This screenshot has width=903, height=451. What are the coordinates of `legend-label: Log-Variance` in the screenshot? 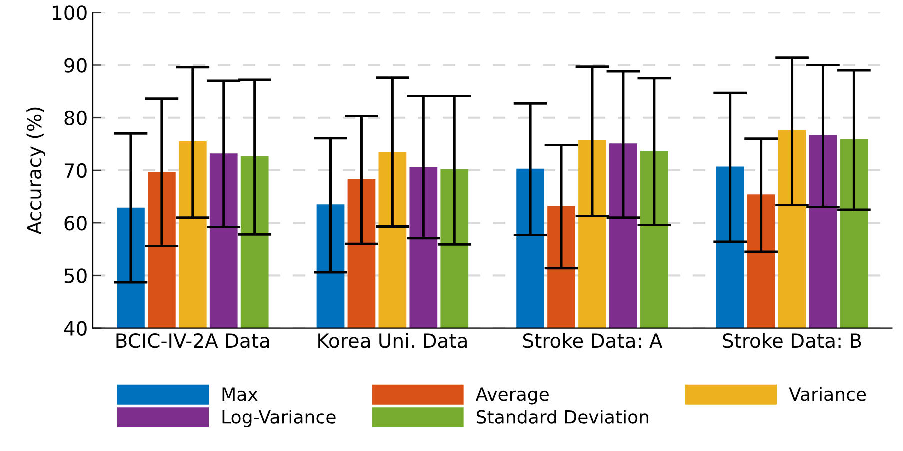 It's located at (279, 419).